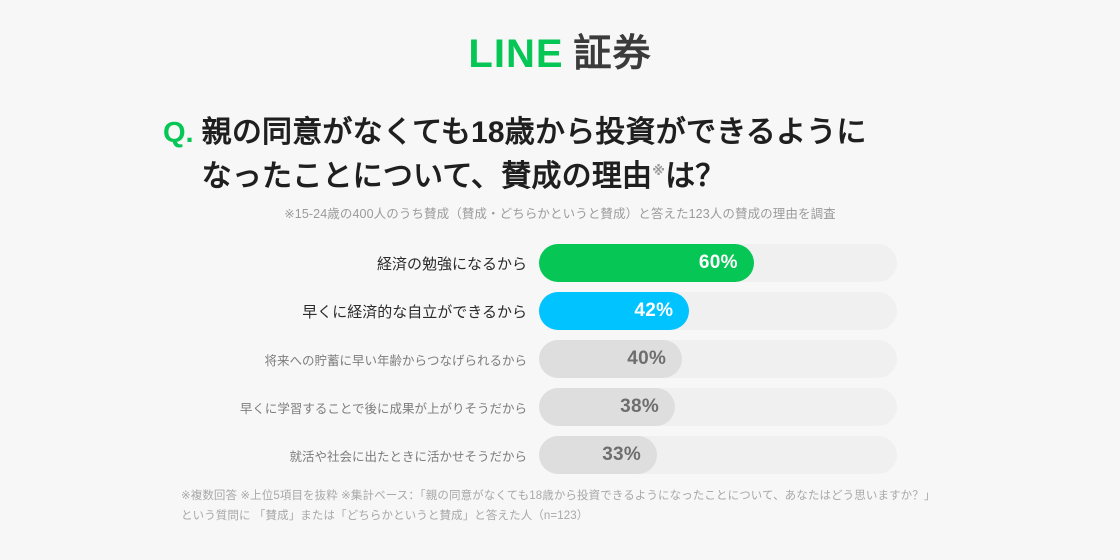 This screenshot has height=560, width=1120. Describe the element at coordinates (718, 455) in the screenshot. I see `bar-track: 33%` at that location.